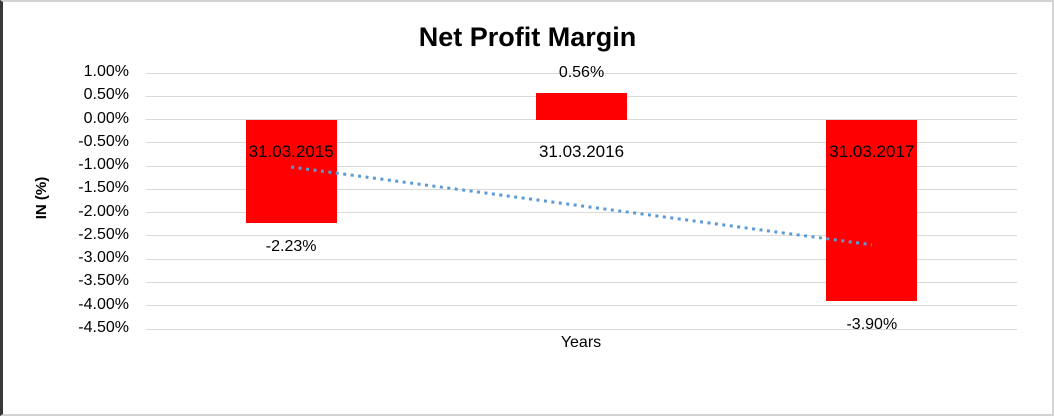 Image resolution: width=1054 pixels, height=416 pixels. I want to click on y-tick-label: -4.50%, so click(103, 327).